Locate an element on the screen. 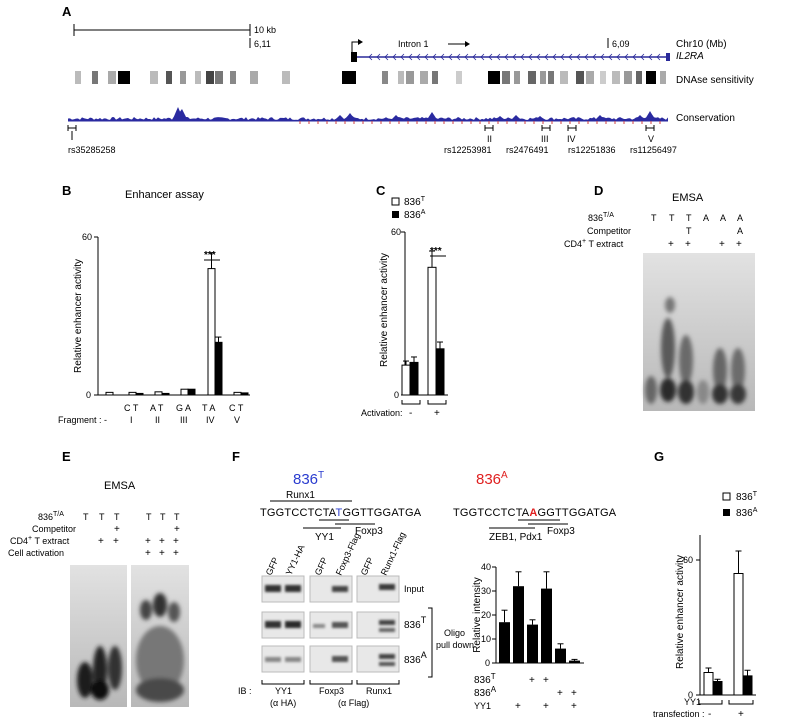  legend-label-t: 836T is located at coordinates (747, 497).